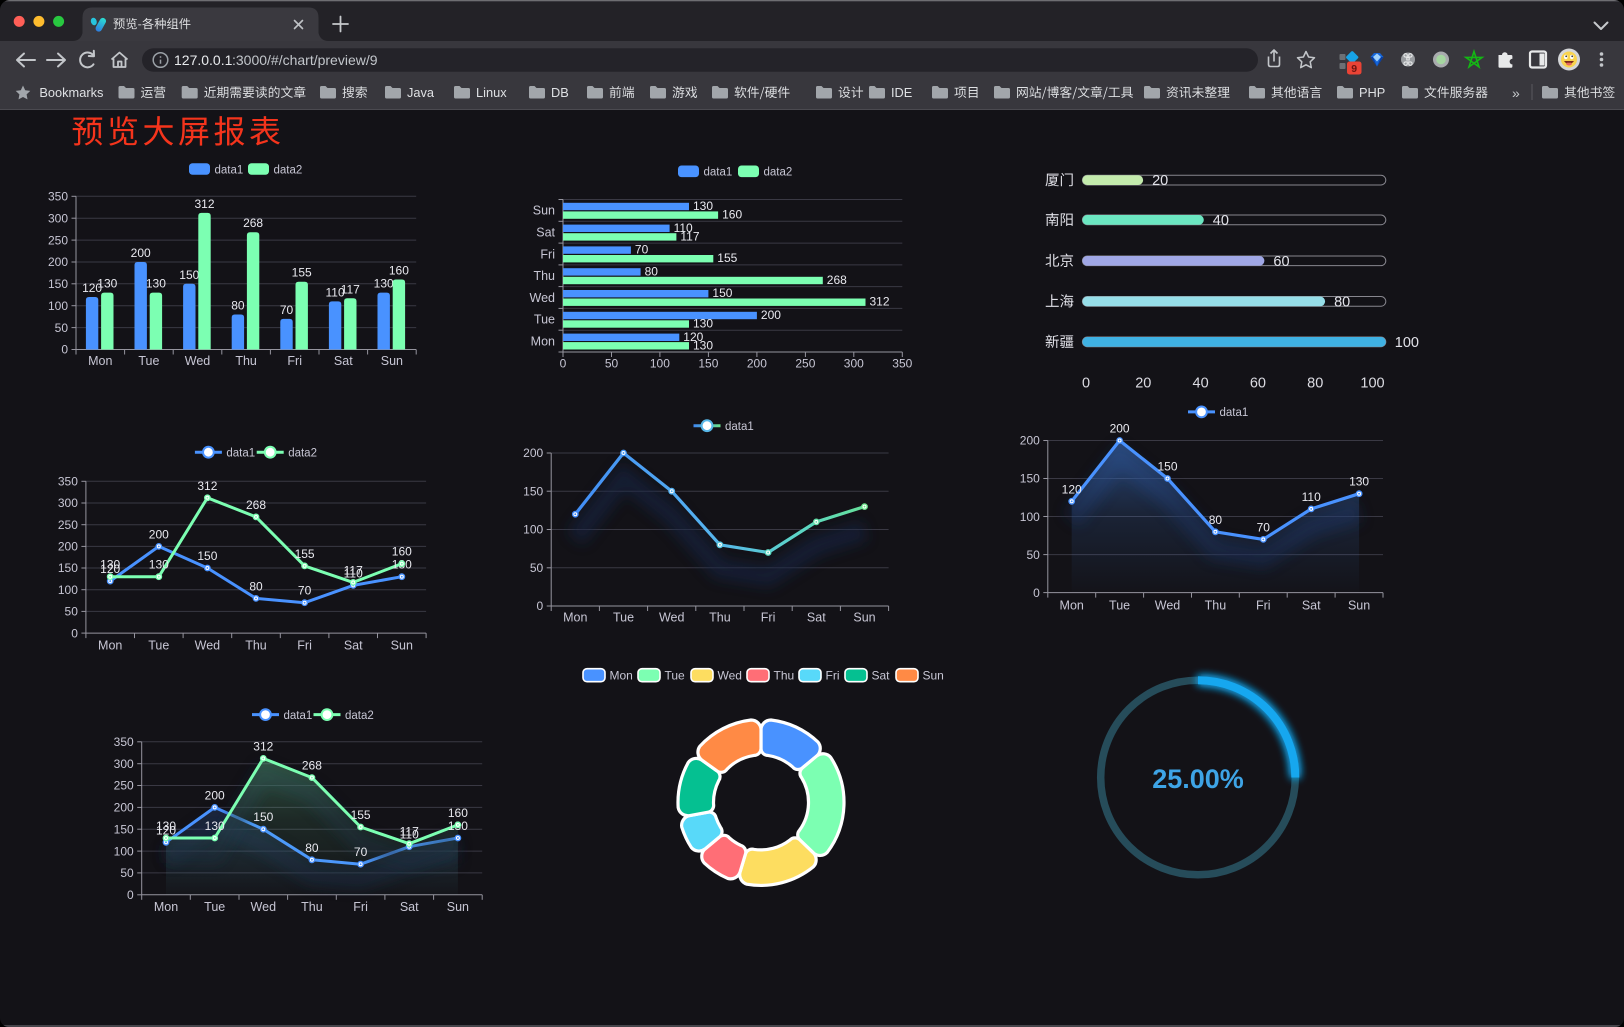  I want to click on svg-text: PHP, so click(1372, 92).